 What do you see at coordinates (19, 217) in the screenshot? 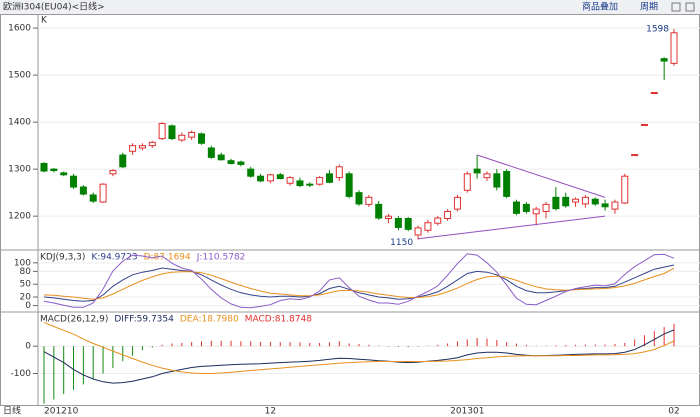
I see `y-tick-label: 1200` at bounding box center [19, 217].